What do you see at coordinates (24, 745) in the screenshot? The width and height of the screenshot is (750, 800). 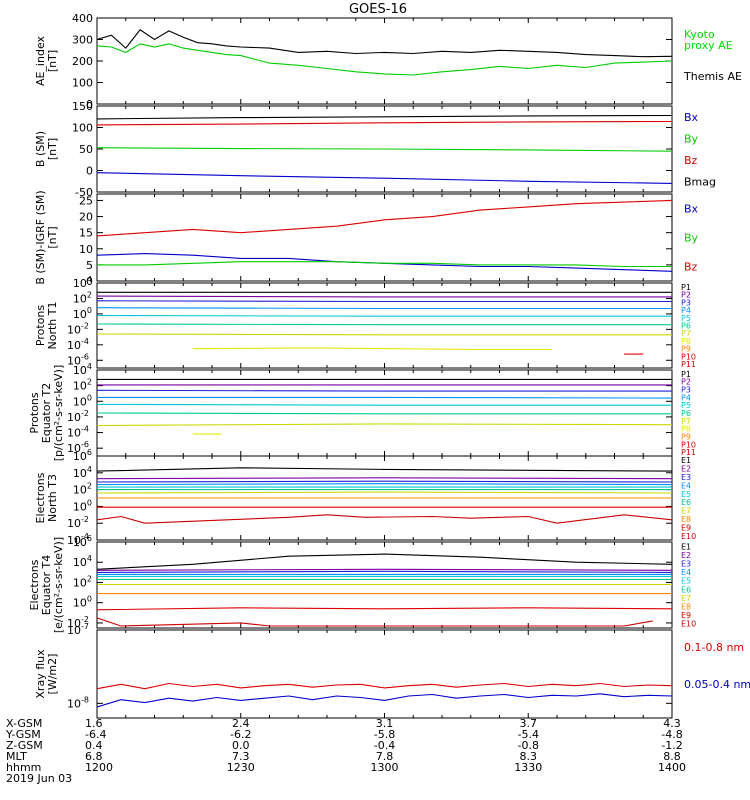 I see `axis-row-label: Z-GSM` at bounding box center [24, 745].